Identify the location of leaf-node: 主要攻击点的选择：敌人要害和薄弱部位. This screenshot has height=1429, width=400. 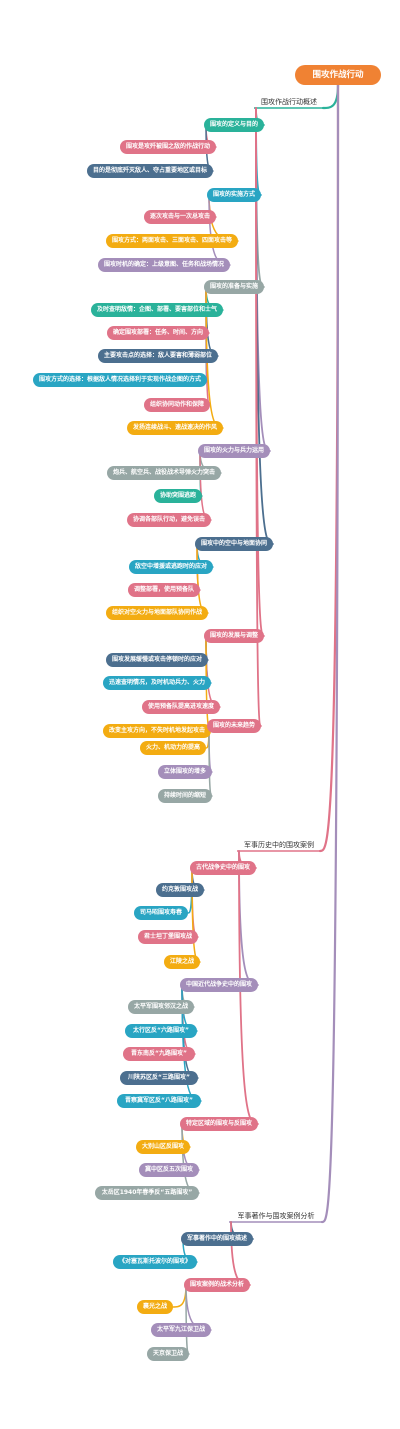
(158, 356).